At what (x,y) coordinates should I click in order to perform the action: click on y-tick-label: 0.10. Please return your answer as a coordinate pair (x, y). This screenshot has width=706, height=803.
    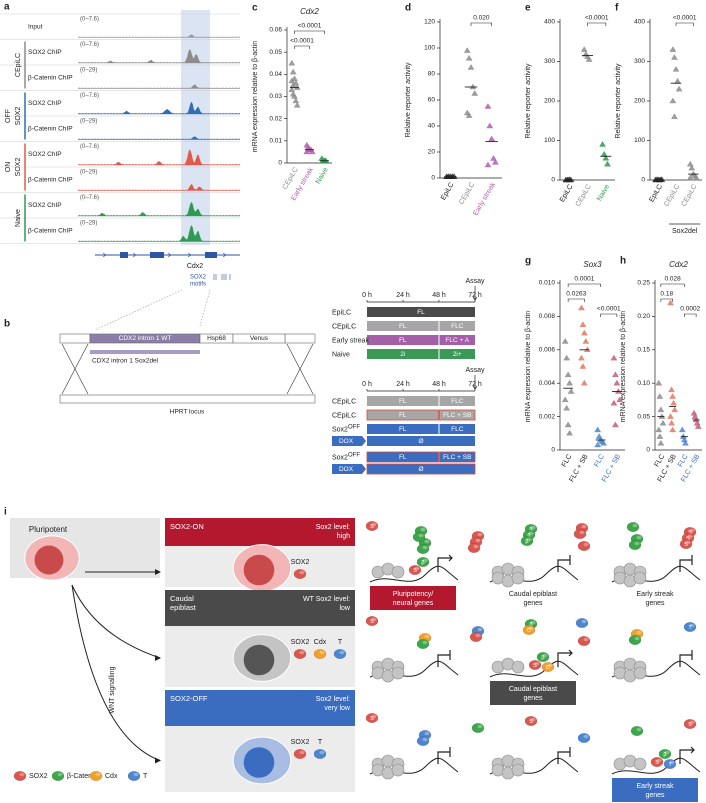
    Looking at the image, I should click on (643, 383).